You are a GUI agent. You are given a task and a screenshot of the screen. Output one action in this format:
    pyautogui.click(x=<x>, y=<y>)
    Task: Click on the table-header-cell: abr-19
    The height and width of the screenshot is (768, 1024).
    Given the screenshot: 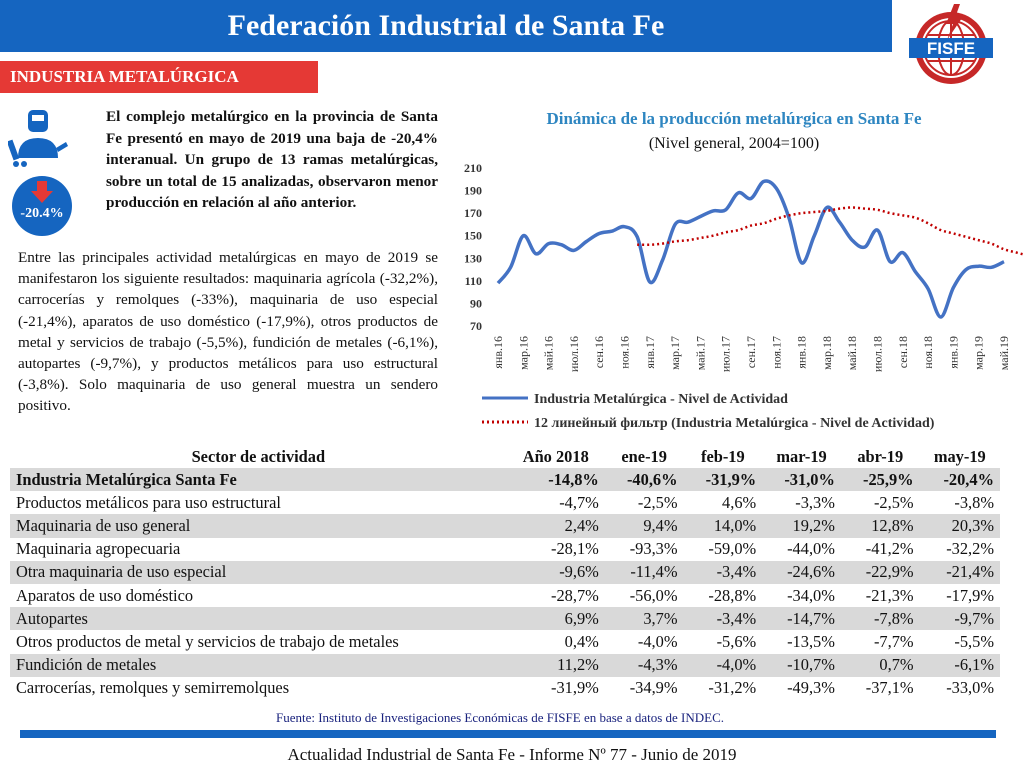 What is the action you would take?
    pyautogui.click(x=880, y=456)
    